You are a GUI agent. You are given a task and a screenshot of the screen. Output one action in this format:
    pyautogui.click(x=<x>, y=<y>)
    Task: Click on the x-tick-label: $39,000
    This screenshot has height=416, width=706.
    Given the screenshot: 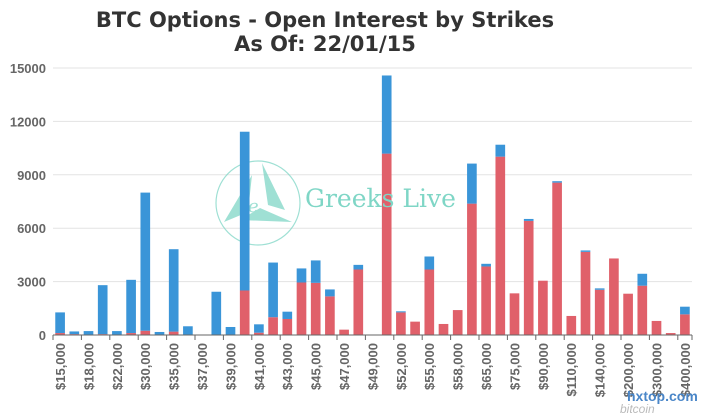 What is the action you would take?
    pyautogui.click(x=230, y=366)
    